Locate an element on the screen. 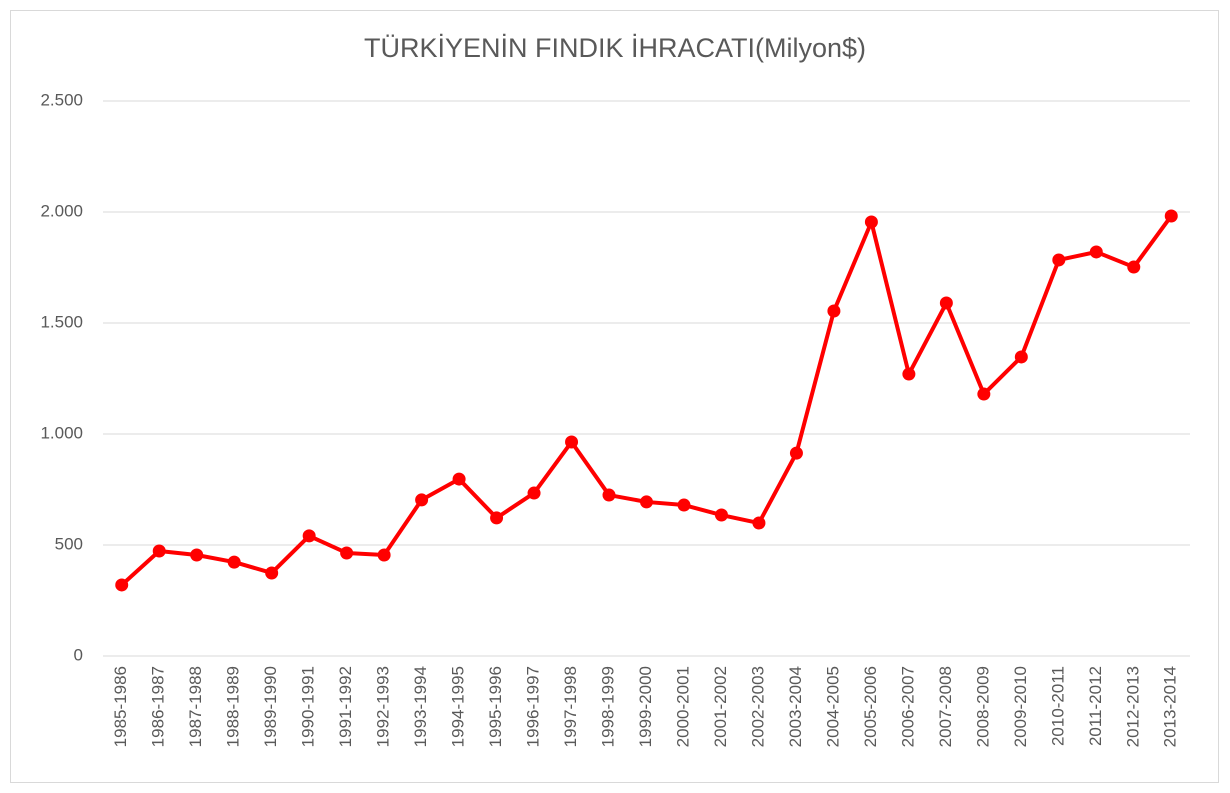 The height and width of the screenshot is (793, 1230). x-tick-label: 2012-2013 is located at coordinates (1132, 706).